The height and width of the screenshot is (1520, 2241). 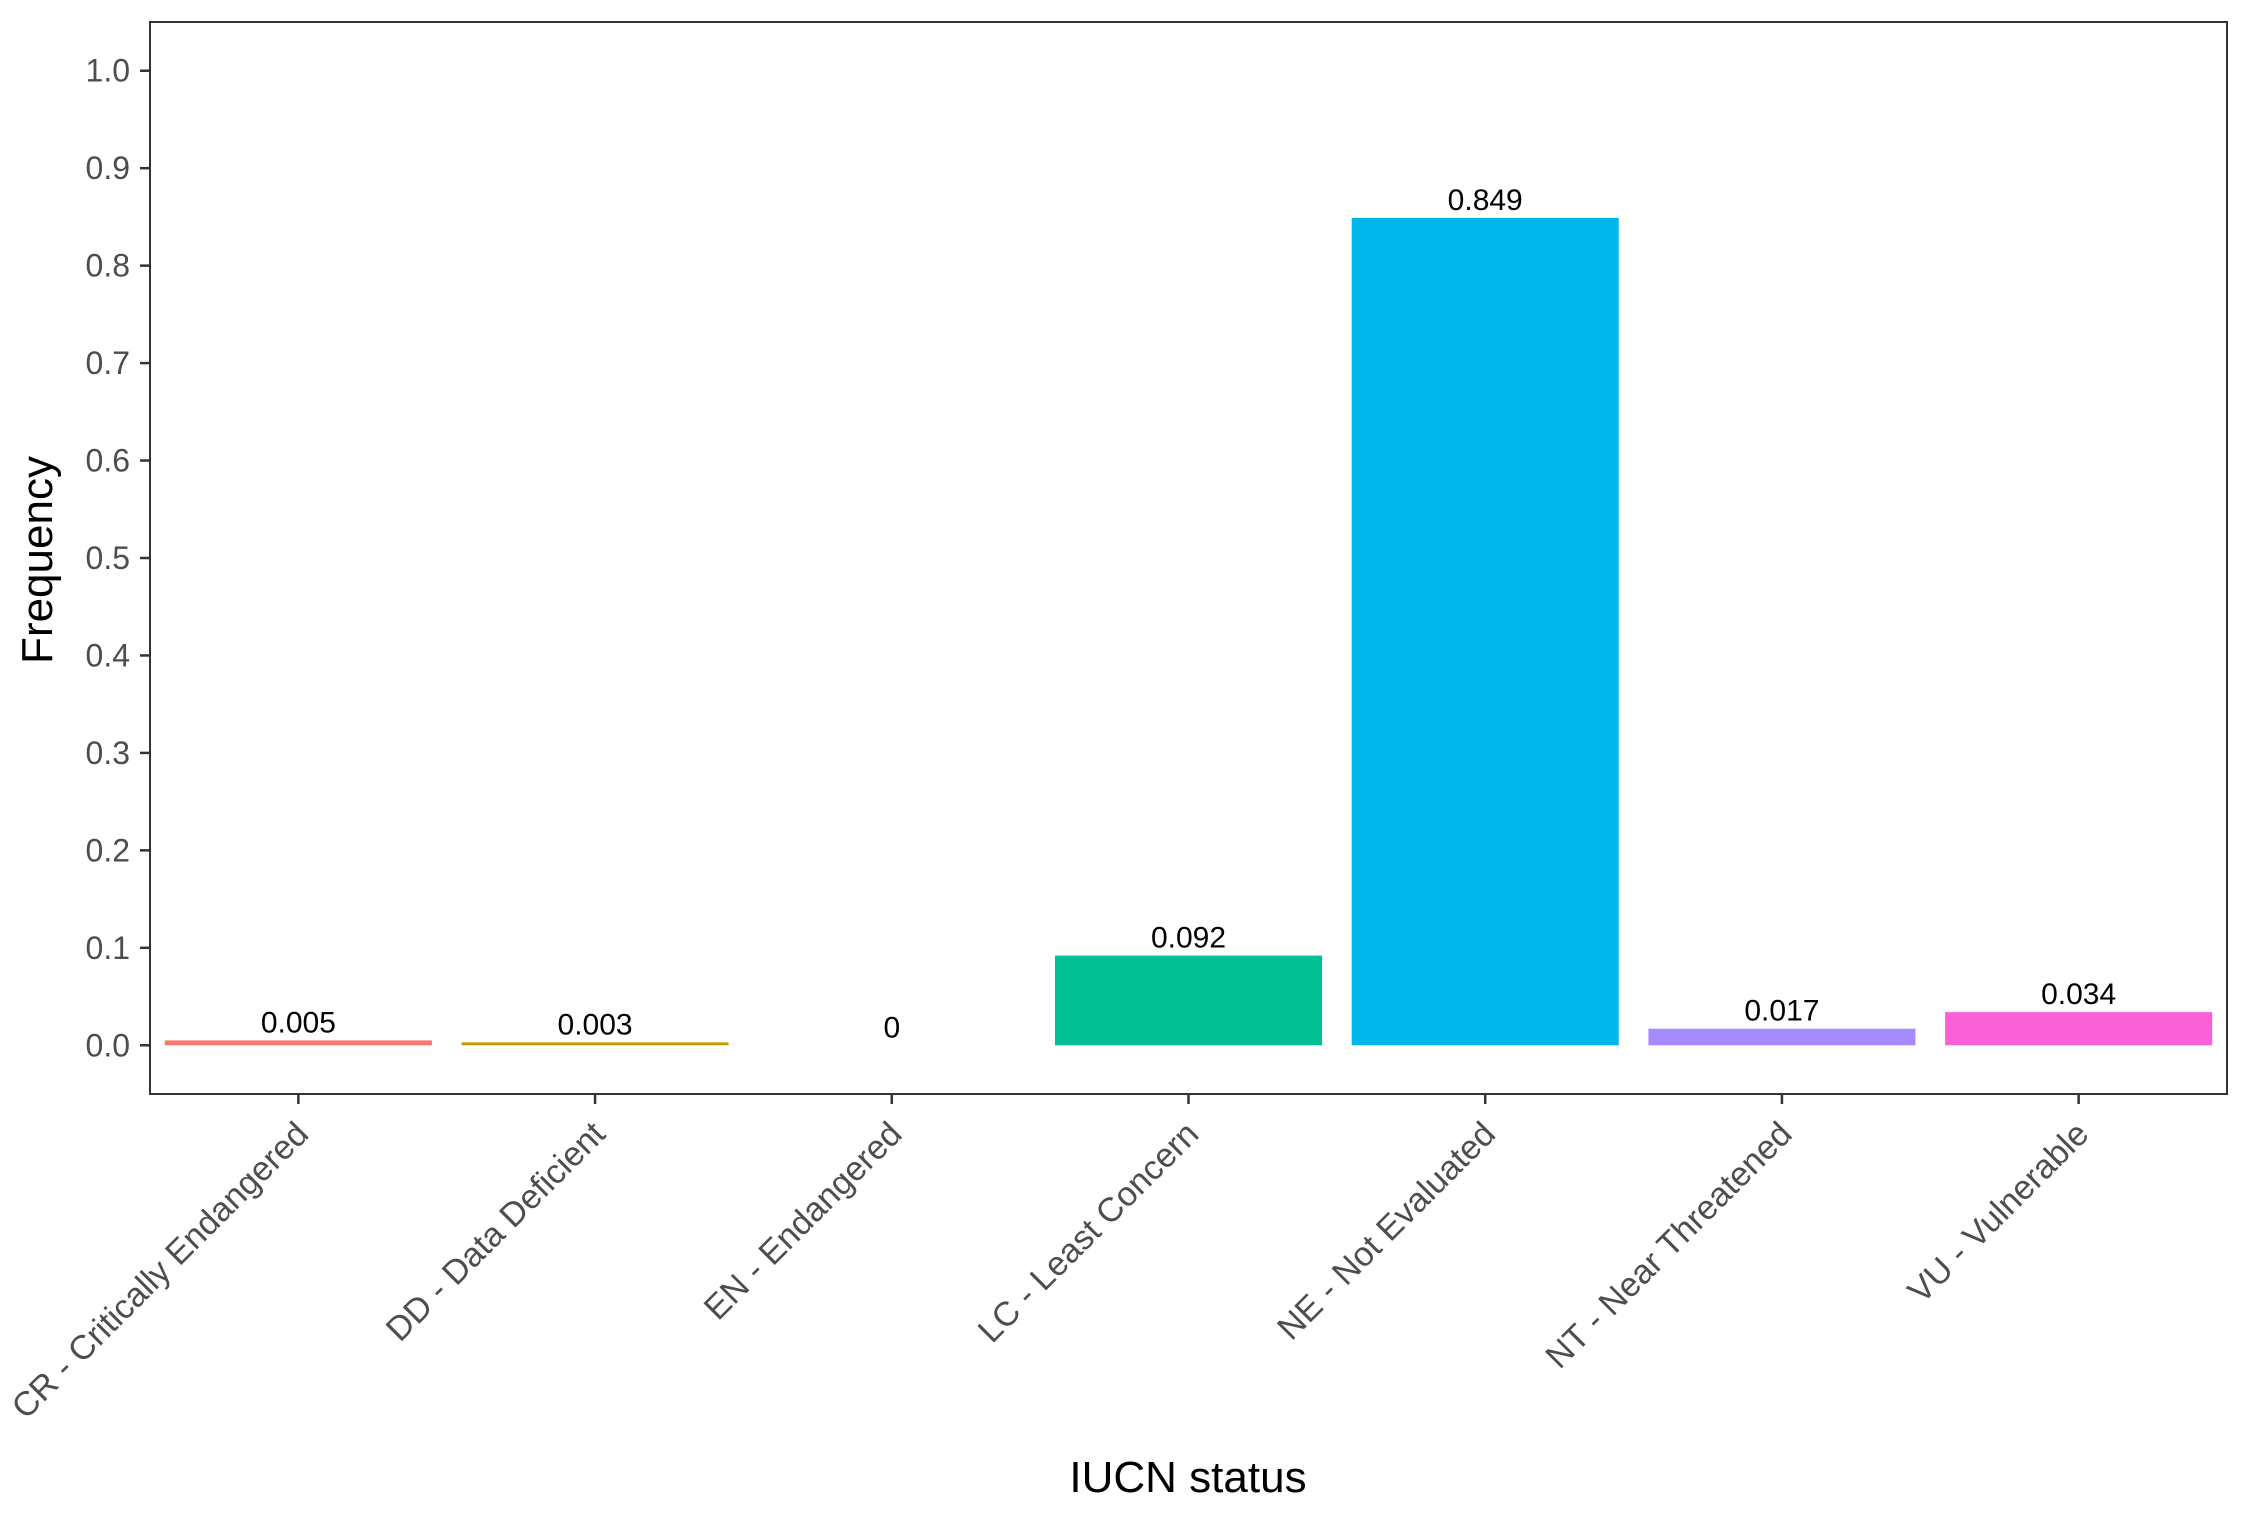 What do you see at coordinates (1188, 938) in the screenshot?
I see `data-label: 0.092` at bounding box center [1188, 938].